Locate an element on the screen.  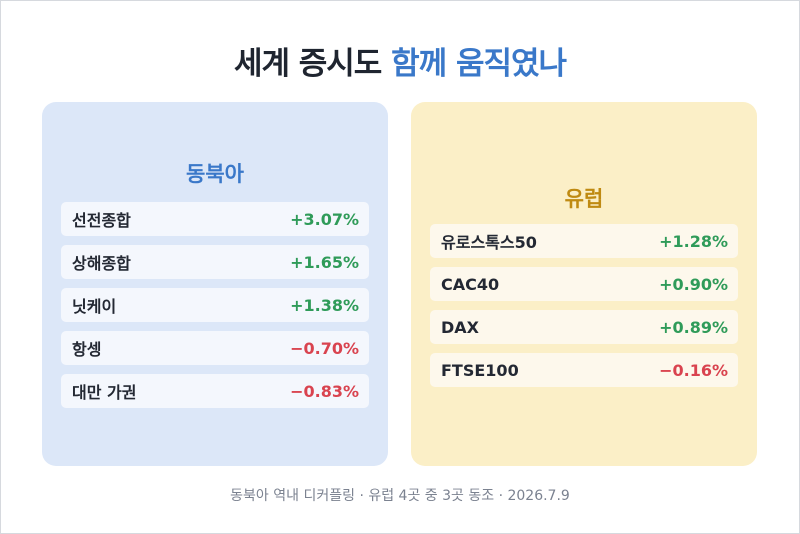
index-name: 유로스톡스50 is located at coordinates (489, 242).